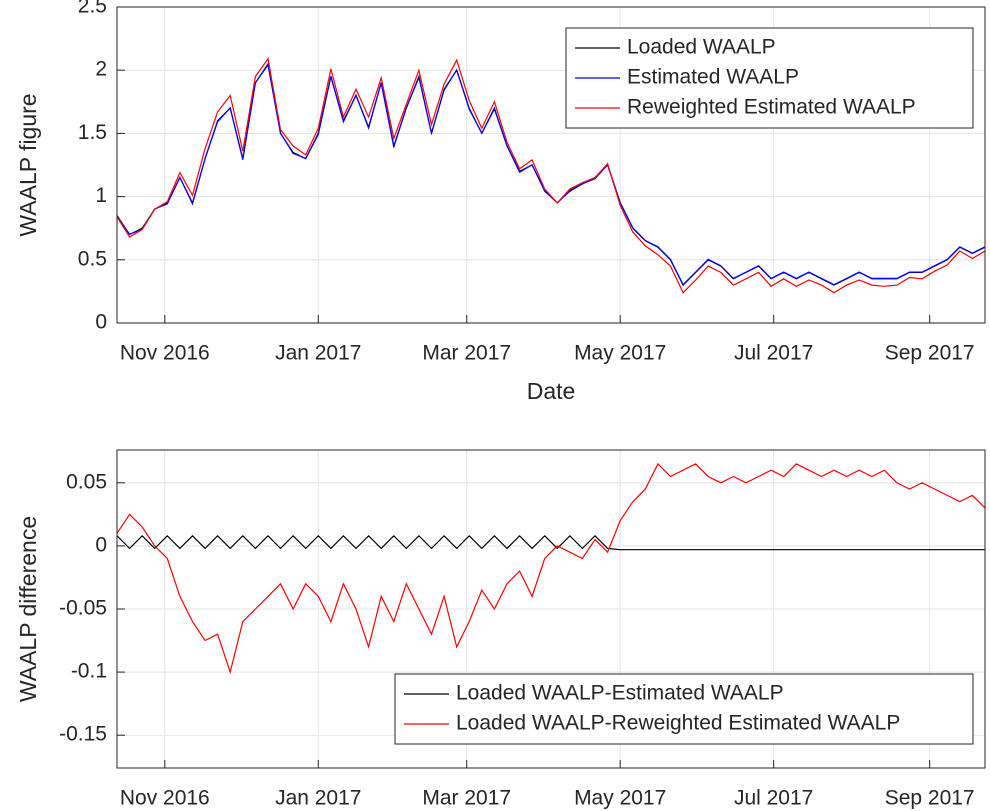 This screenshot has height=811, width=990. Describe the element at coordinates (551, 391) in the screenshot. I see `x-axis-label: Date` at that location.